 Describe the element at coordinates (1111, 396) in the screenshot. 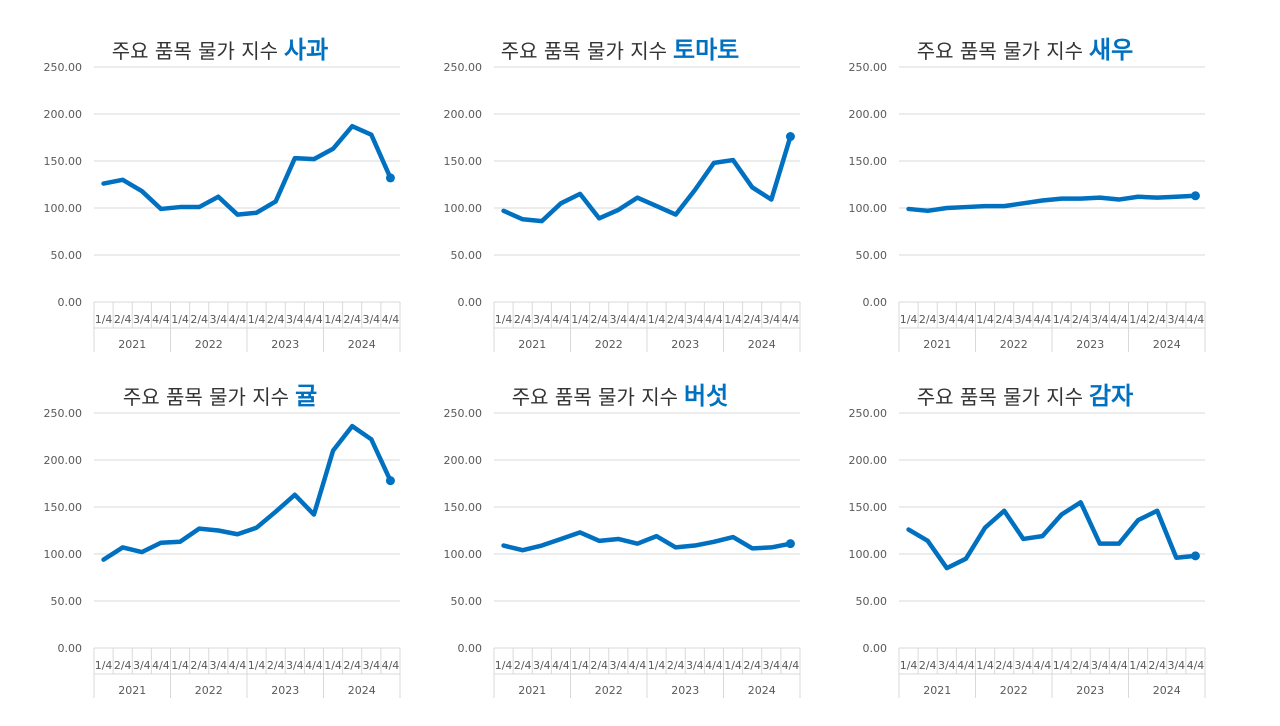

I see `chart-title-item: 감자` at that location.